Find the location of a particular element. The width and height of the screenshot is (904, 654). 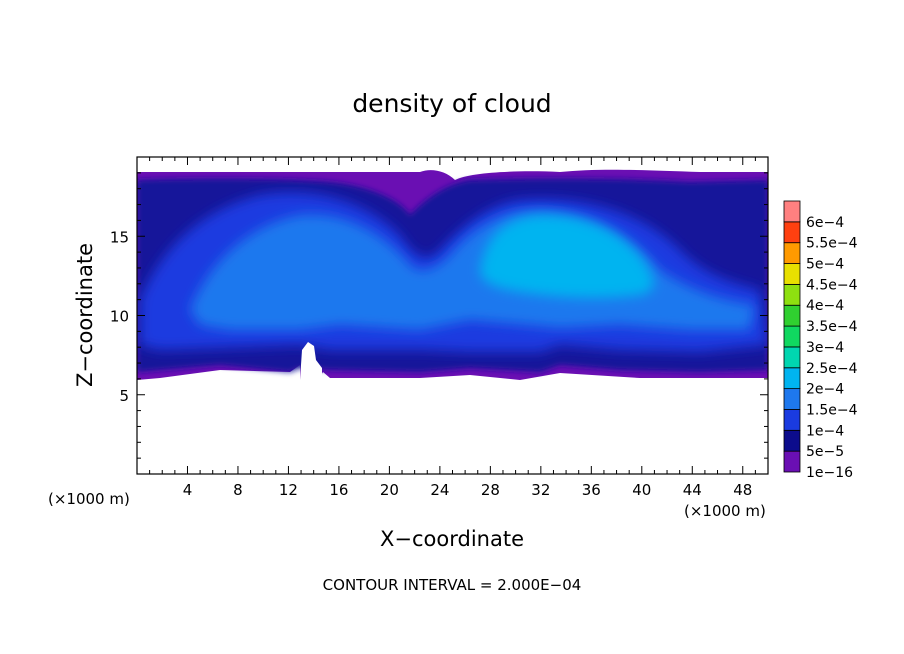

x-tick-label: 24 is located at coordinates (439, 490).